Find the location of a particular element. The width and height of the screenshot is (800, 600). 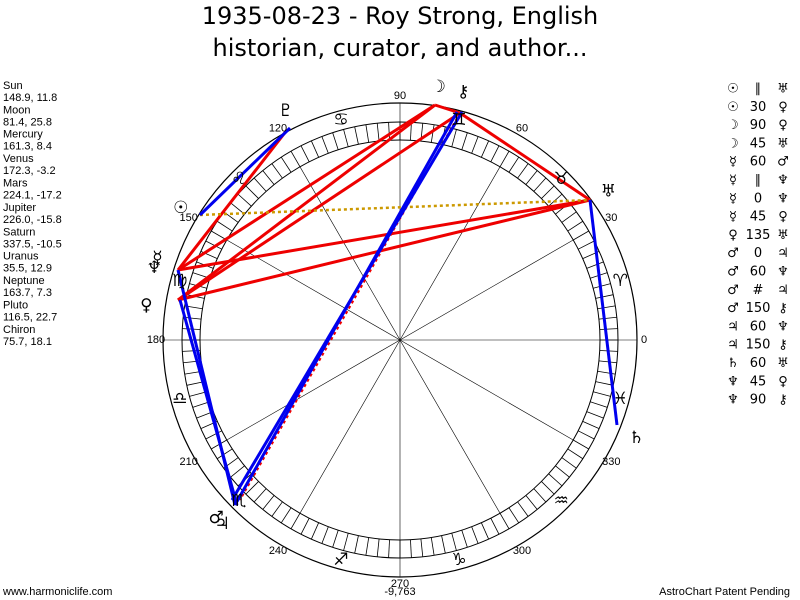

footer-right: AstroChart Patent Pending is located at coordinates (724, 592).